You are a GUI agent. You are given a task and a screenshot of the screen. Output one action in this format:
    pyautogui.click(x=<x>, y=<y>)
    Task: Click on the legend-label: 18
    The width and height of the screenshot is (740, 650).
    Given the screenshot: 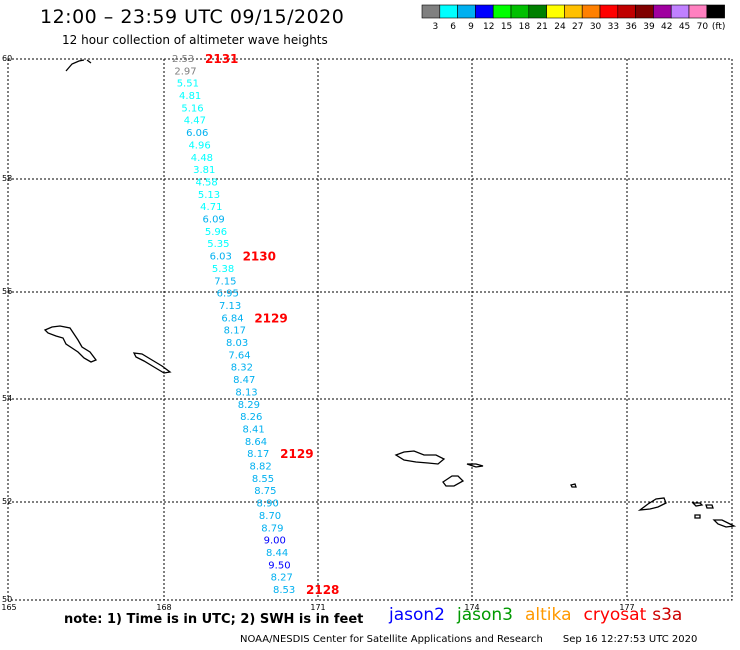 What is the action you would take?
    pyautogui.click(x=525, y=27)
    